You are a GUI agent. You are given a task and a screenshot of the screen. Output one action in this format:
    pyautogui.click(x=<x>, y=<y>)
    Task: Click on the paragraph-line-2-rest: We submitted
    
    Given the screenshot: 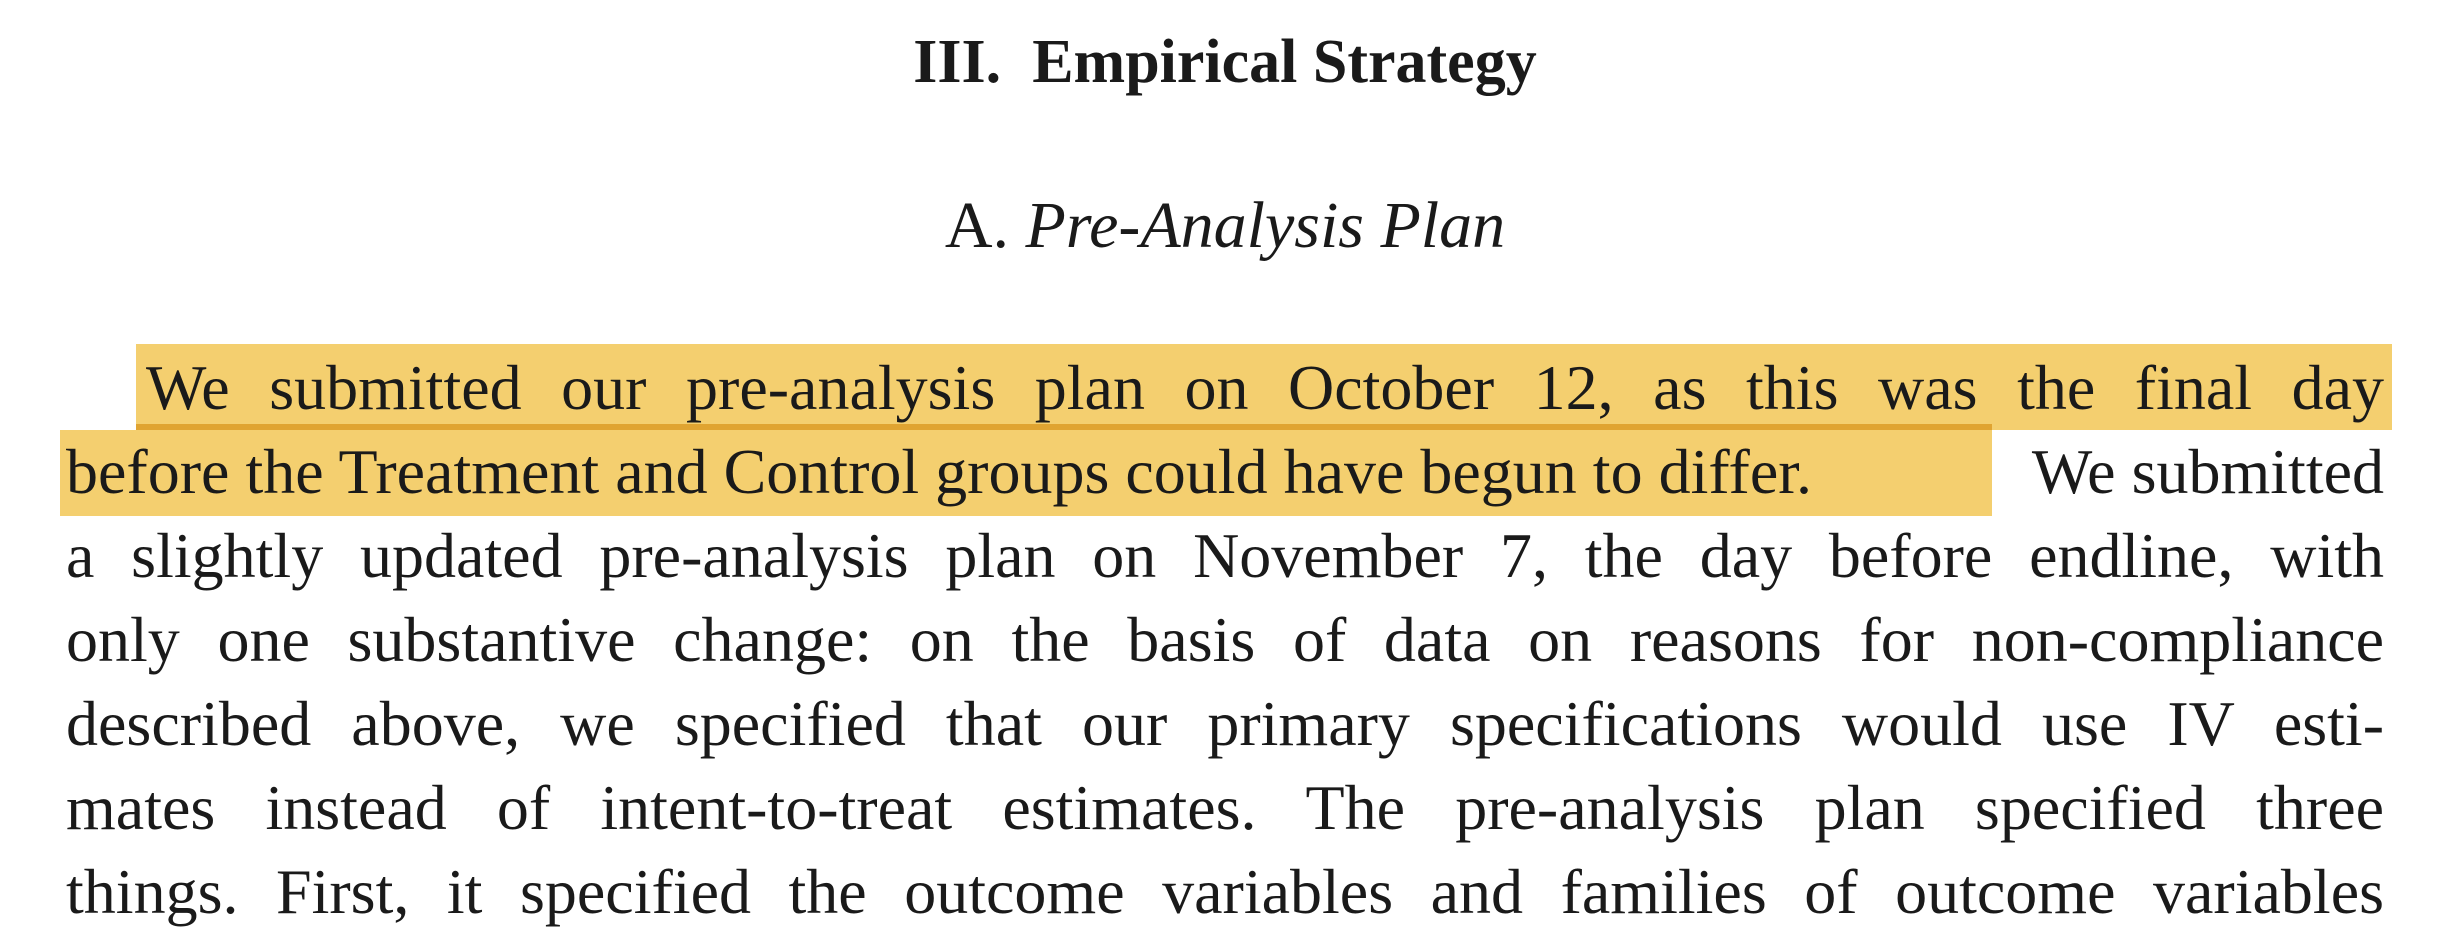 What is the action you would take?
    pyautogui.click(x=2207, y=471)
    